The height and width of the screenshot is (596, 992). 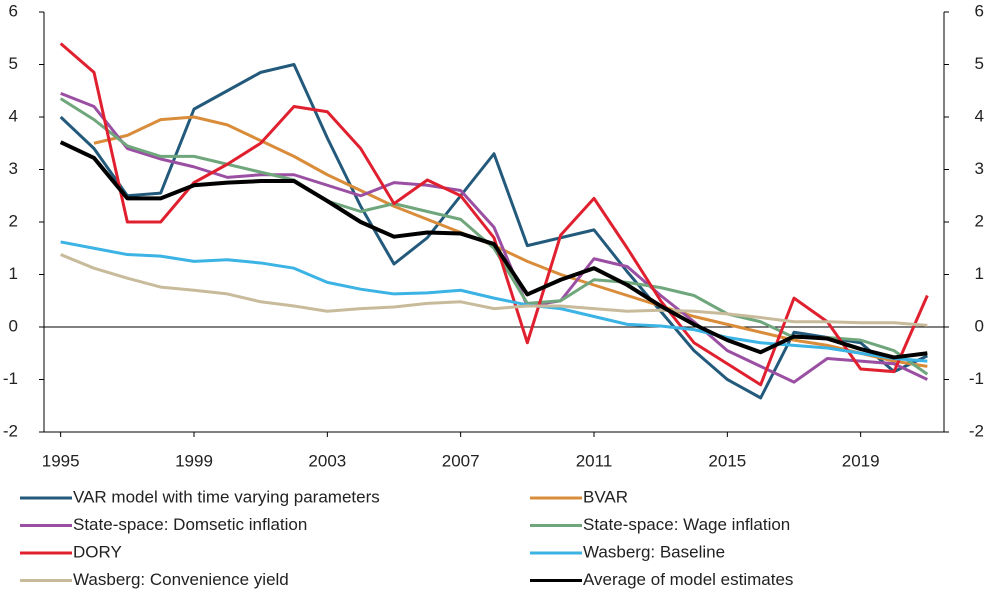 What do you see at coordinates (979, 115) in the screenshot?
I see `y2-tick-label: 4` at bounding box center [979, 115].